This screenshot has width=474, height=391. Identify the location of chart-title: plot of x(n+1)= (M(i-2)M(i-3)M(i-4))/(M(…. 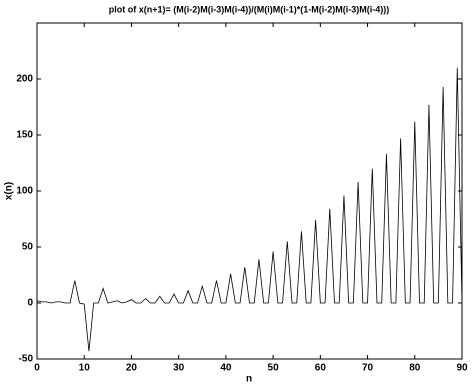
(249, 9).